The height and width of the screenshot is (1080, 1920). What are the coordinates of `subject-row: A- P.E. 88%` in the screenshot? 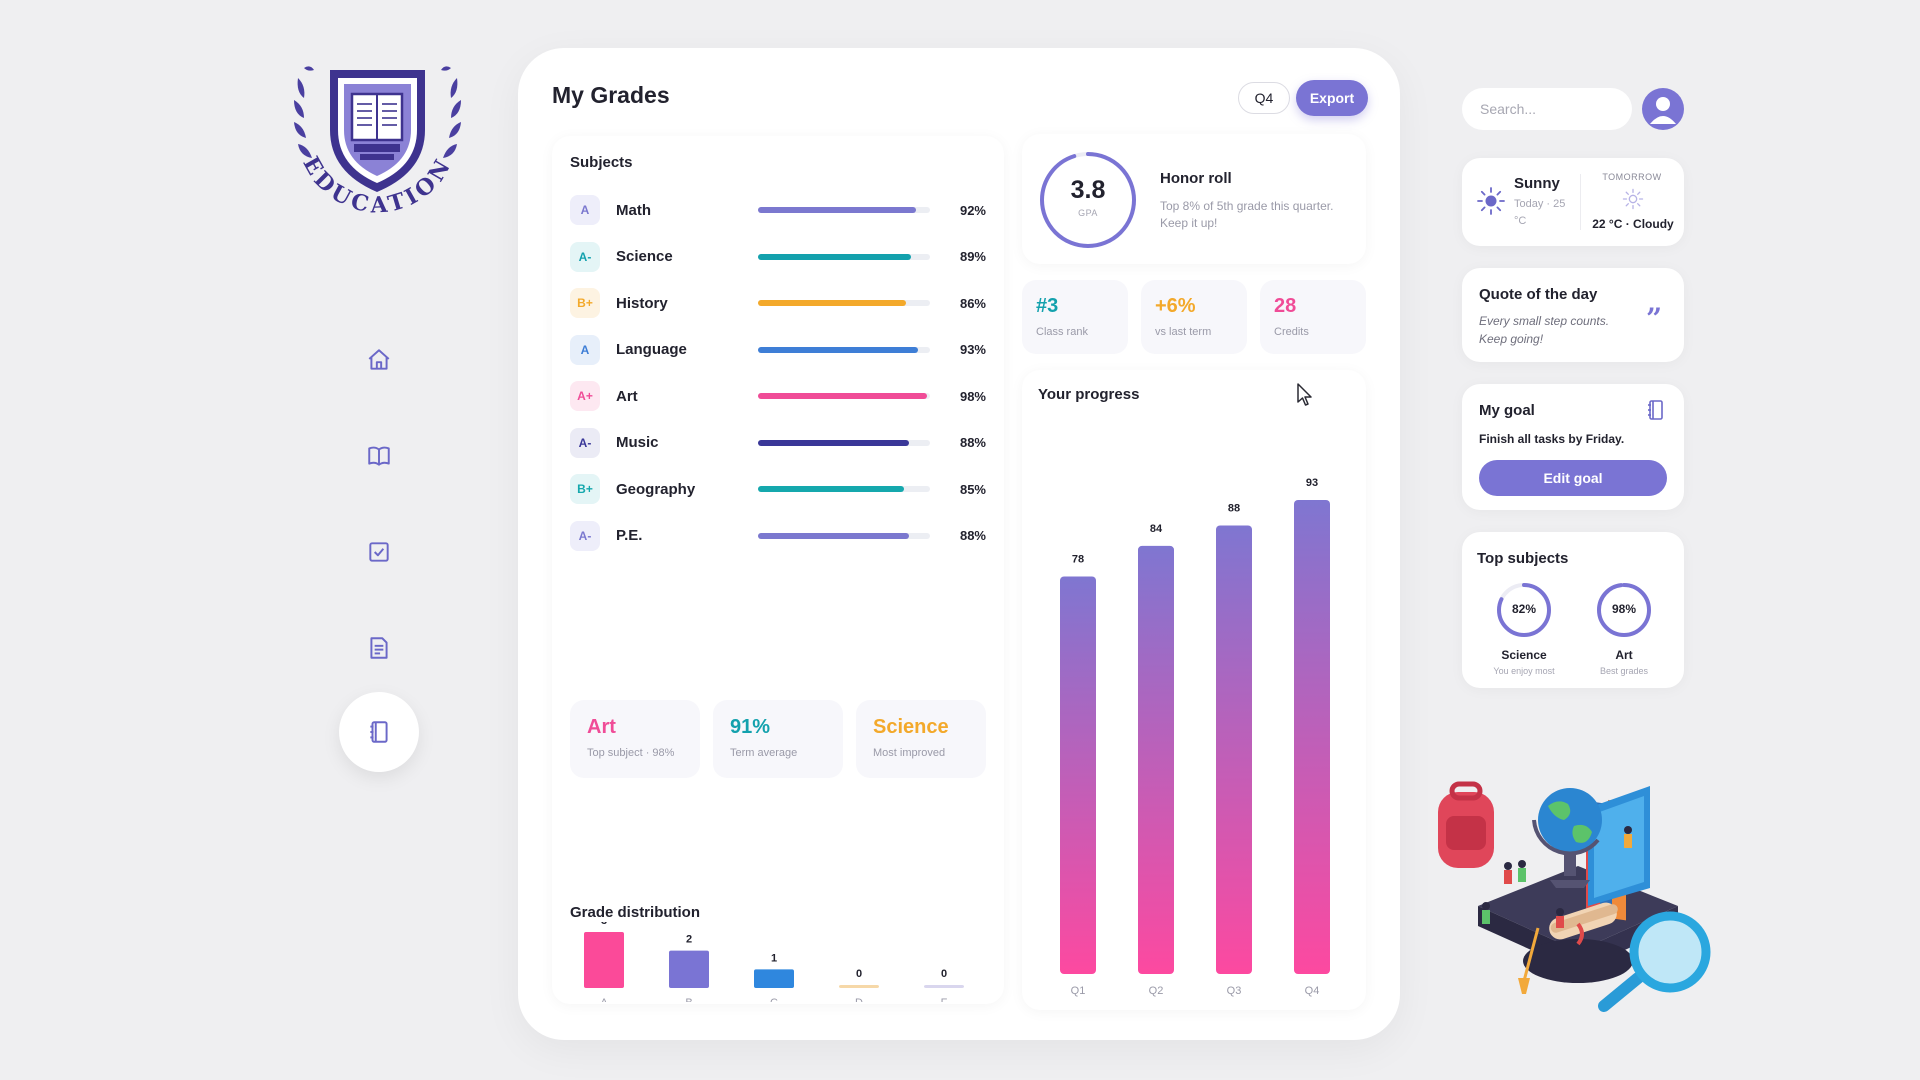 It's located at (778, 536).